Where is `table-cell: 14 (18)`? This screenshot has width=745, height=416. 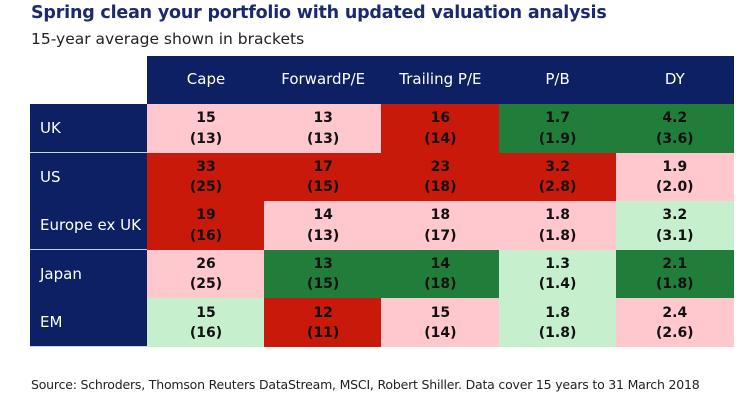
table-cell: 14 (18) is located at coordinates (440, 274).